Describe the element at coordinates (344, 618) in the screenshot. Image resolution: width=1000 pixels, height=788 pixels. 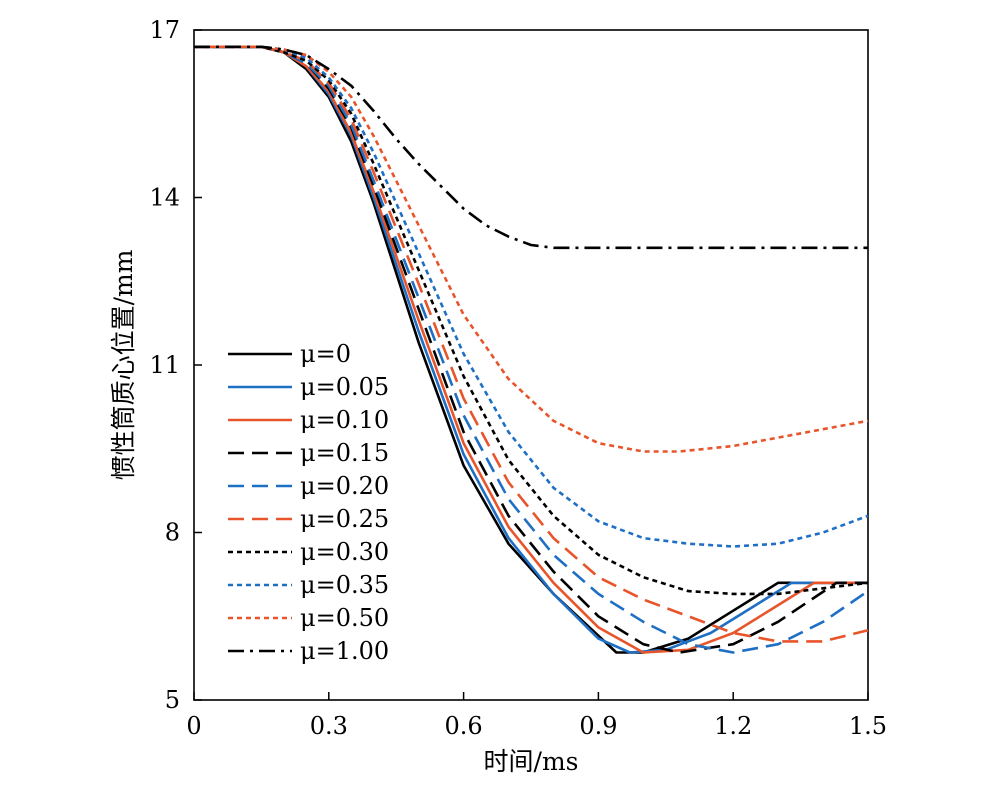
I see `legend-entry-8: μ=0.50` at that location.